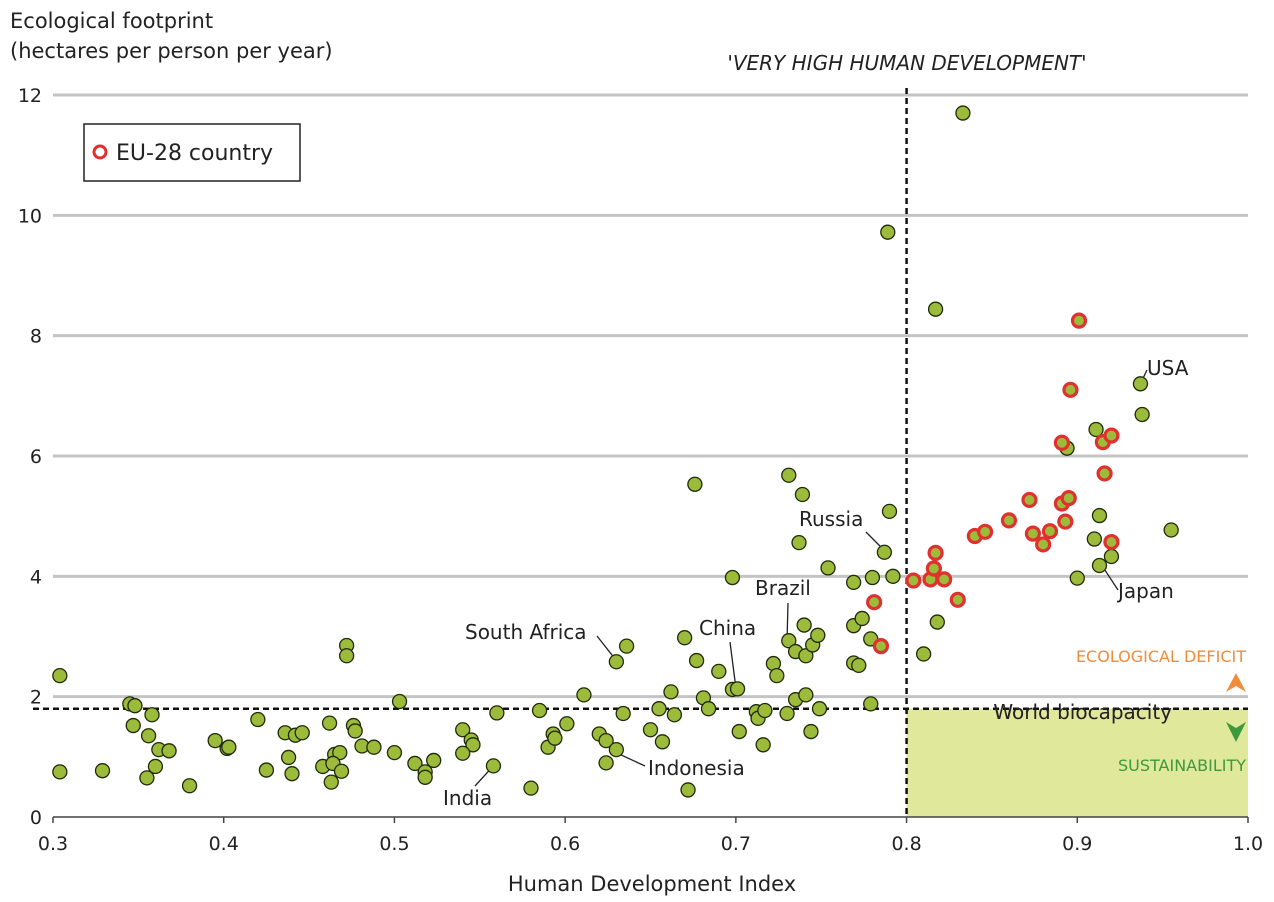  What do you see at coordinates (1168, 368) in the screenshot?
I see `country-label: USA` at bounding box center [1168, 368].